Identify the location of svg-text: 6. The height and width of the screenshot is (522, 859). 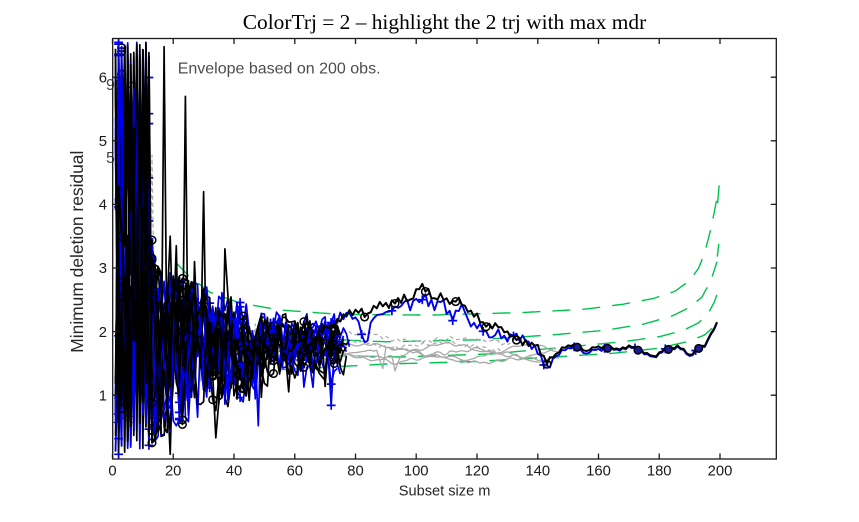
(103, 78).